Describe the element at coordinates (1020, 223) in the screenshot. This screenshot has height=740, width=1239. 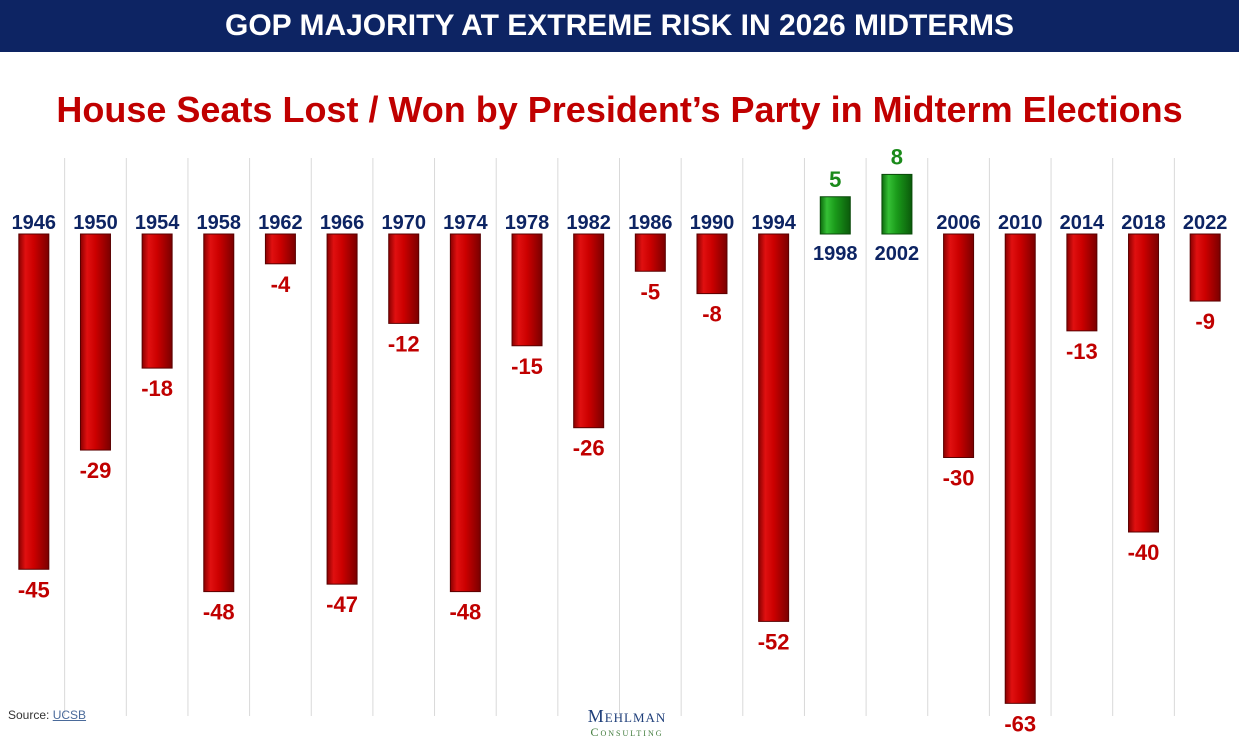
I see `year-label-2010: 2010` at that location.